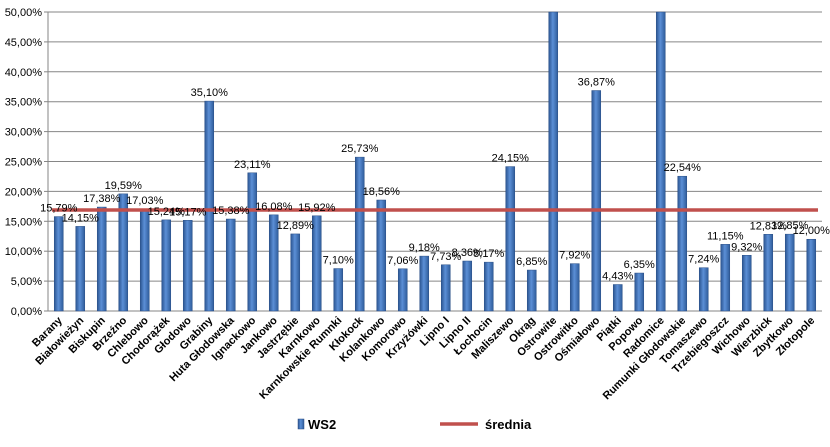 This screenshot has width=830, height=447. I want to click on bar-brzeźno, so click(123, 252).